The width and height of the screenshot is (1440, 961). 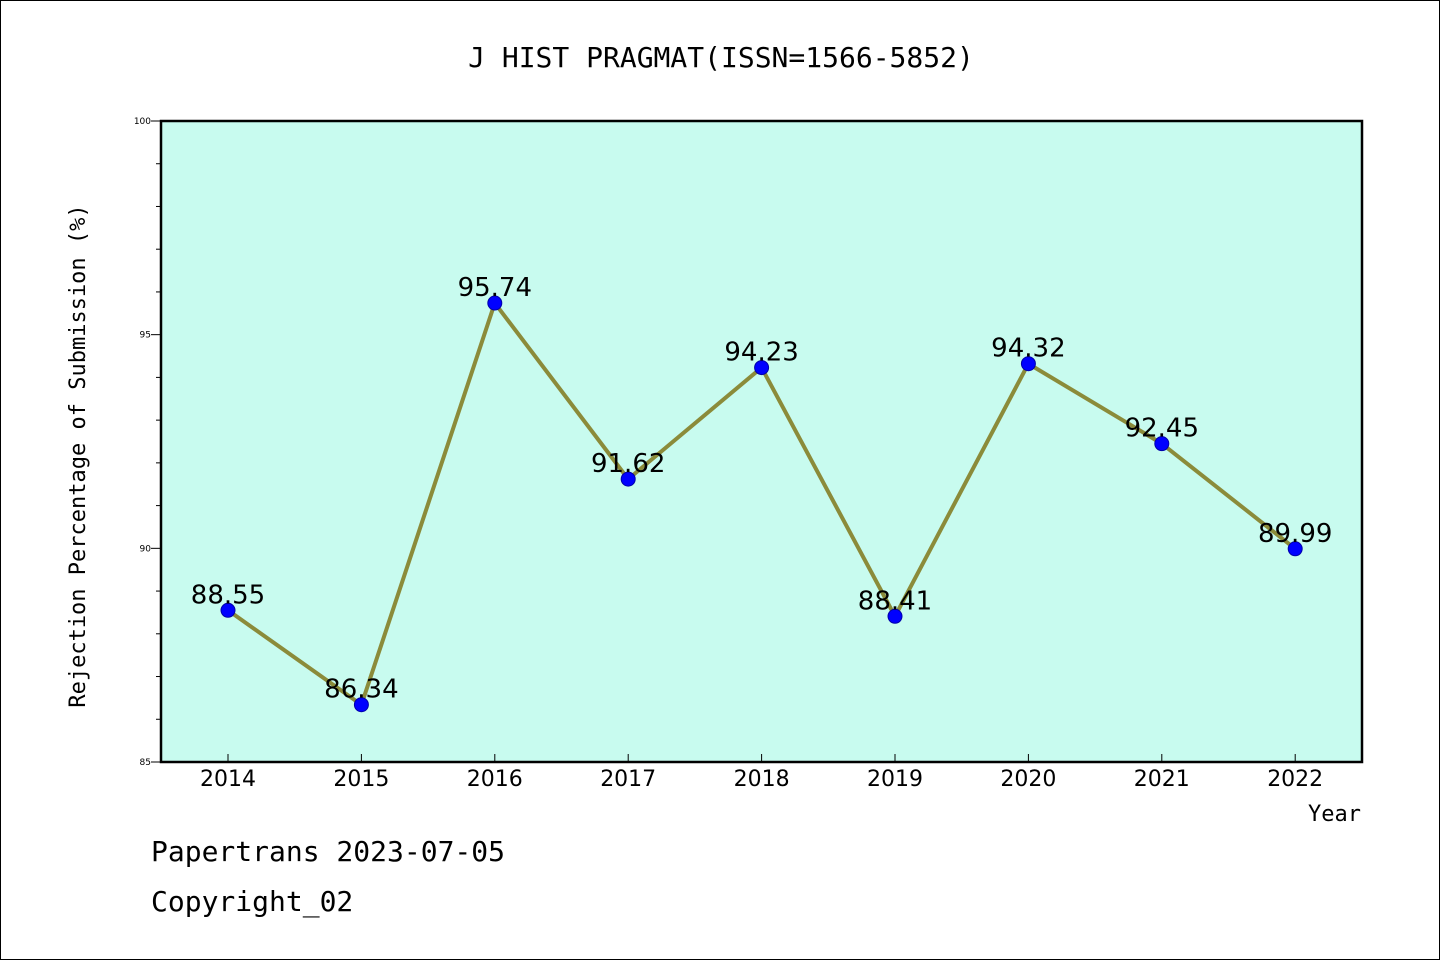 What do you see at coordinates (628, 779) in the screenshot?
I see `x-tick-label: 2017` at bounding box center [628, 779].